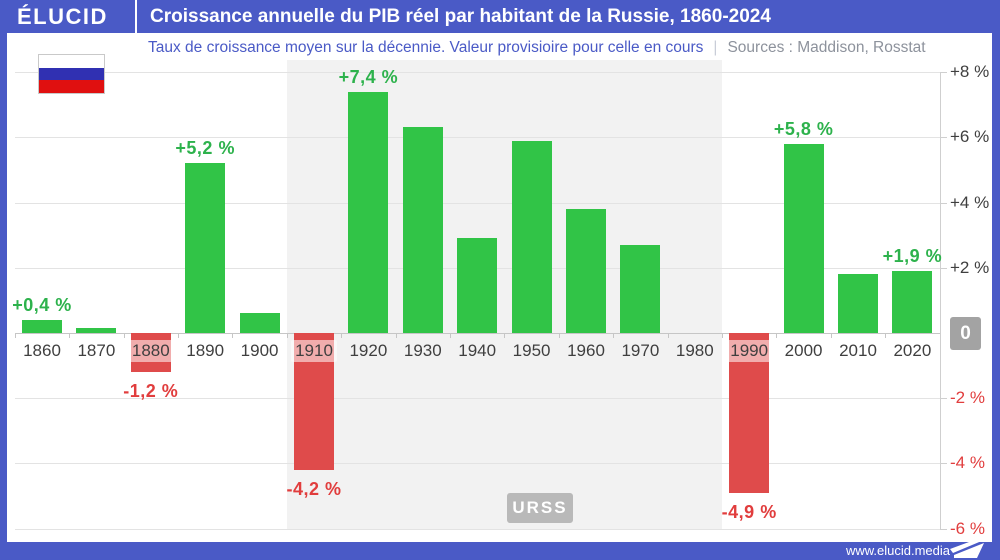 This screenshot has width=1000, height=560. I want to click on bar-2010, so click(858, 303).